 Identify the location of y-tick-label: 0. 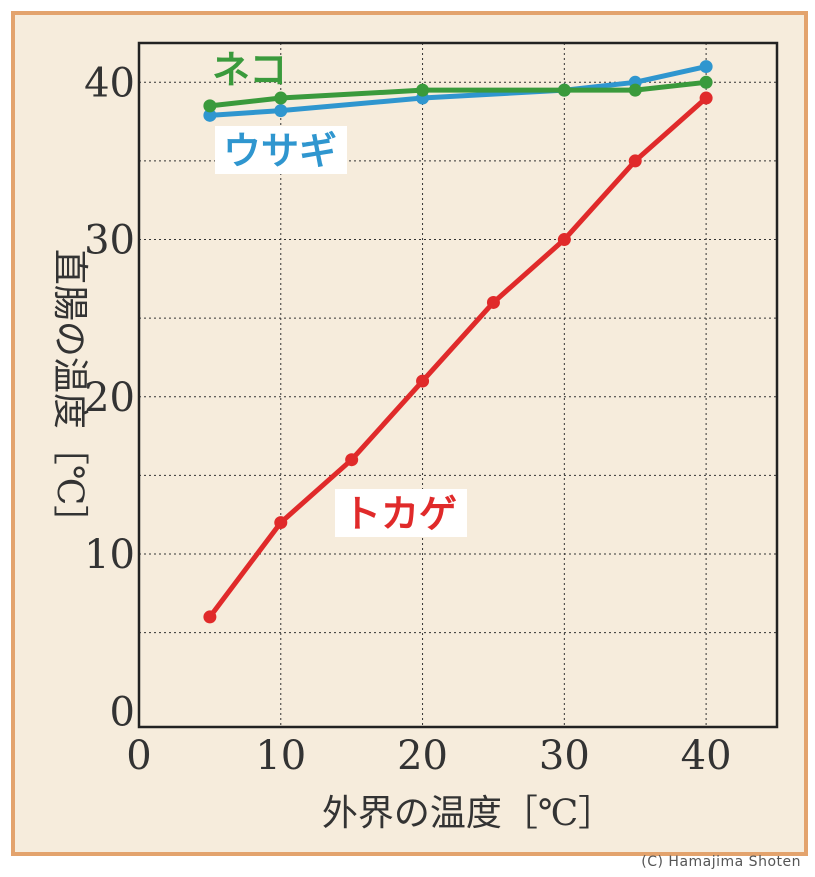
(122, 712).